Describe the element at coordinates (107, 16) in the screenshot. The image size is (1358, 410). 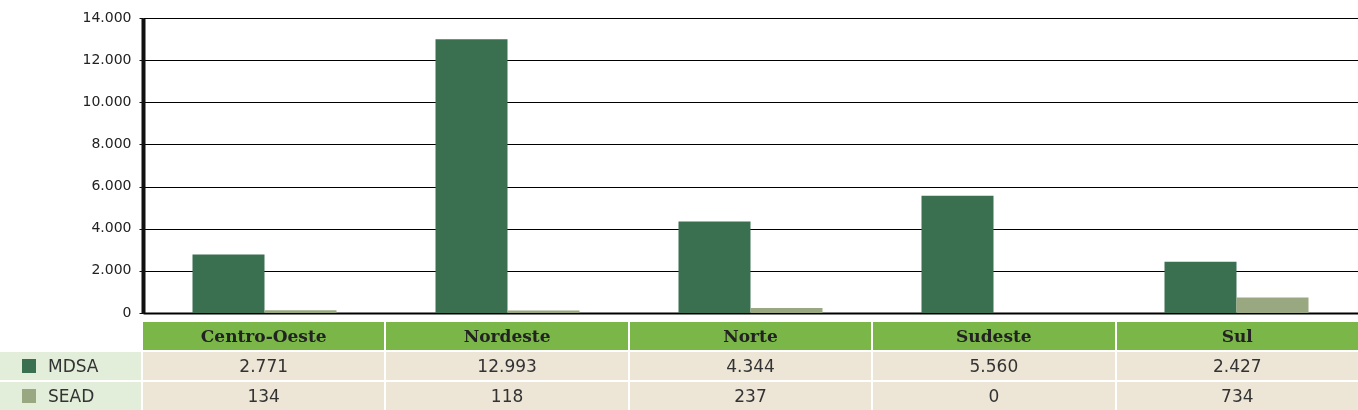
I see `y-tick-label: 14.000` at that location.